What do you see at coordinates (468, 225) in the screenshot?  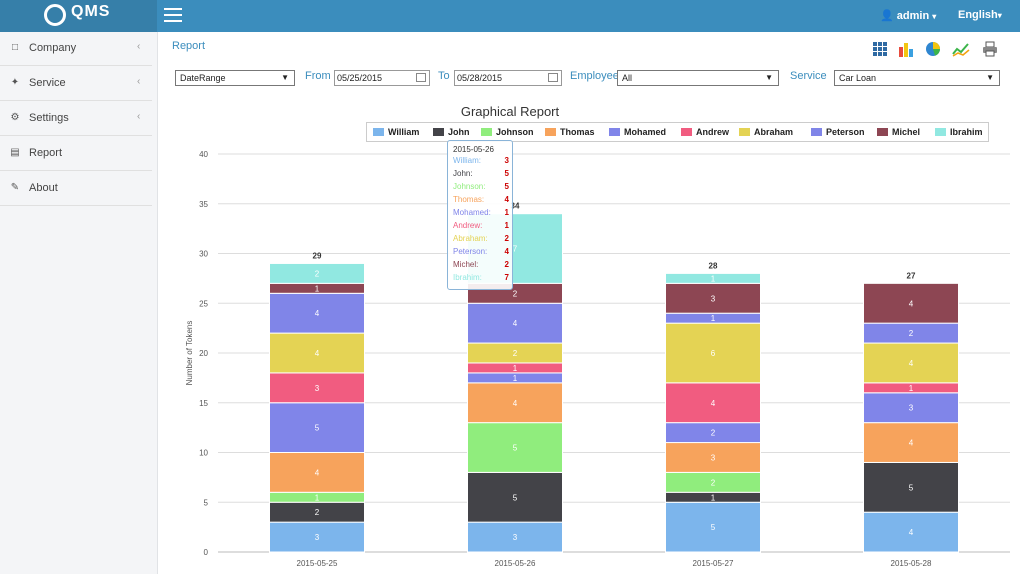 I see `tooltip-series-name: Andrew:` at bounding box center [468, 225].